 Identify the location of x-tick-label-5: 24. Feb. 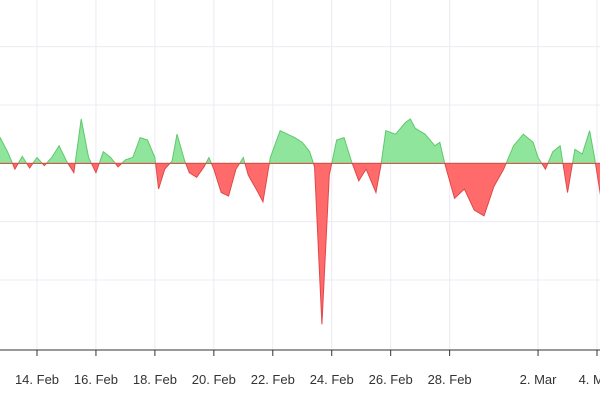
(332, 379).